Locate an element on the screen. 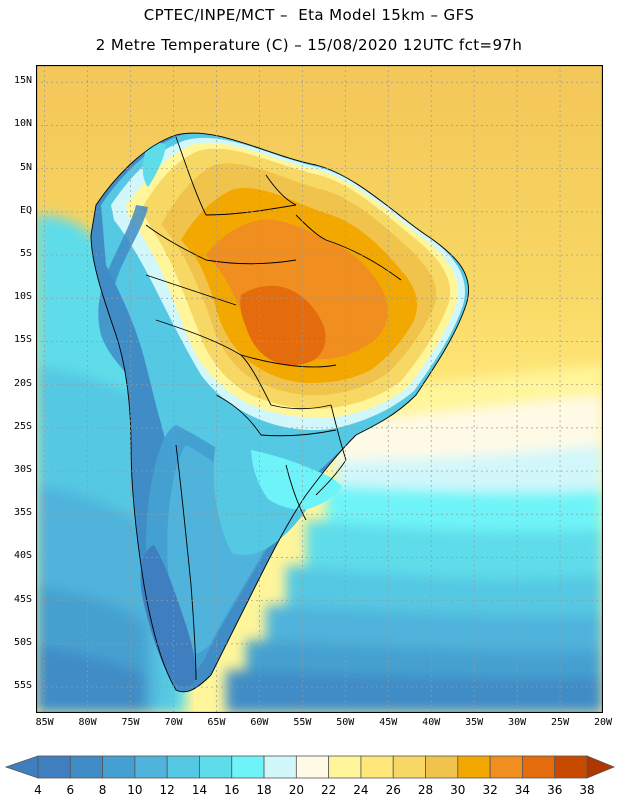  lat-tick-label: 10N is located at coordinates (22, 124).